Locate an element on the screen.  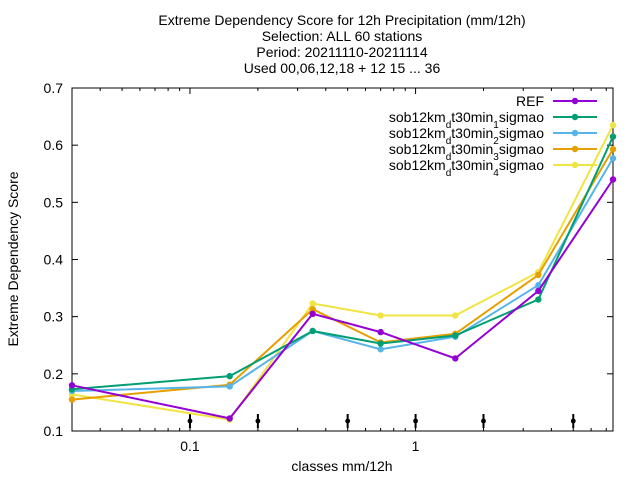
legend-label-1: REF is located at coordinates (530, 101).